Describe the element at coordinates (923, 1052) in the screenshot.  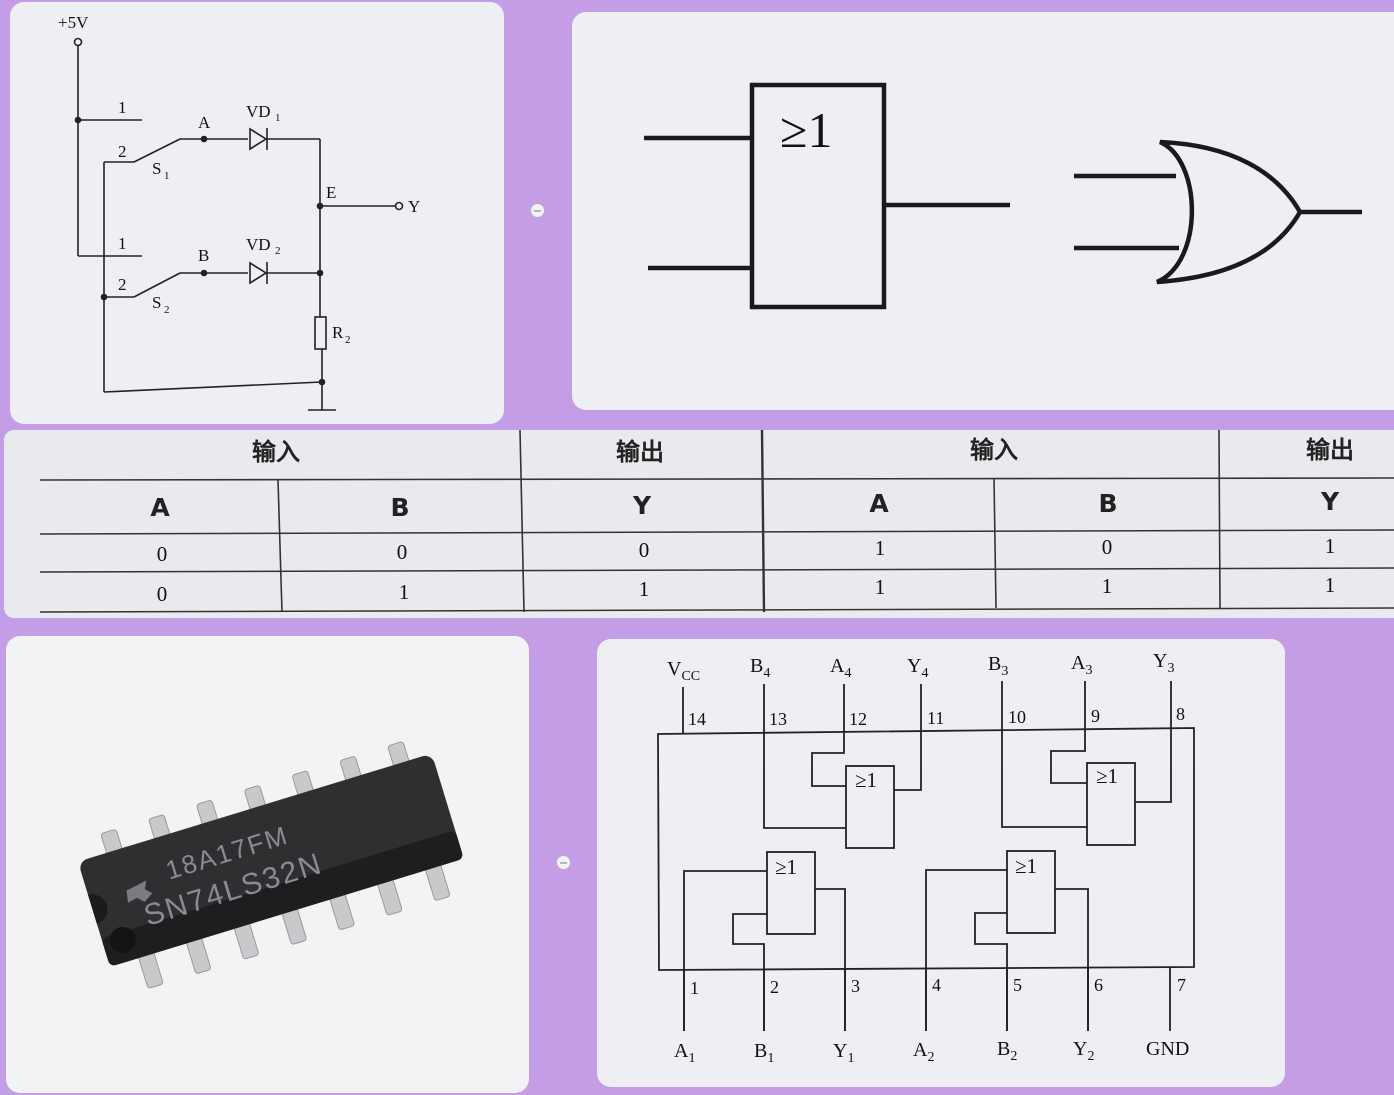
I see `pin-name-a2: A2` at that location.